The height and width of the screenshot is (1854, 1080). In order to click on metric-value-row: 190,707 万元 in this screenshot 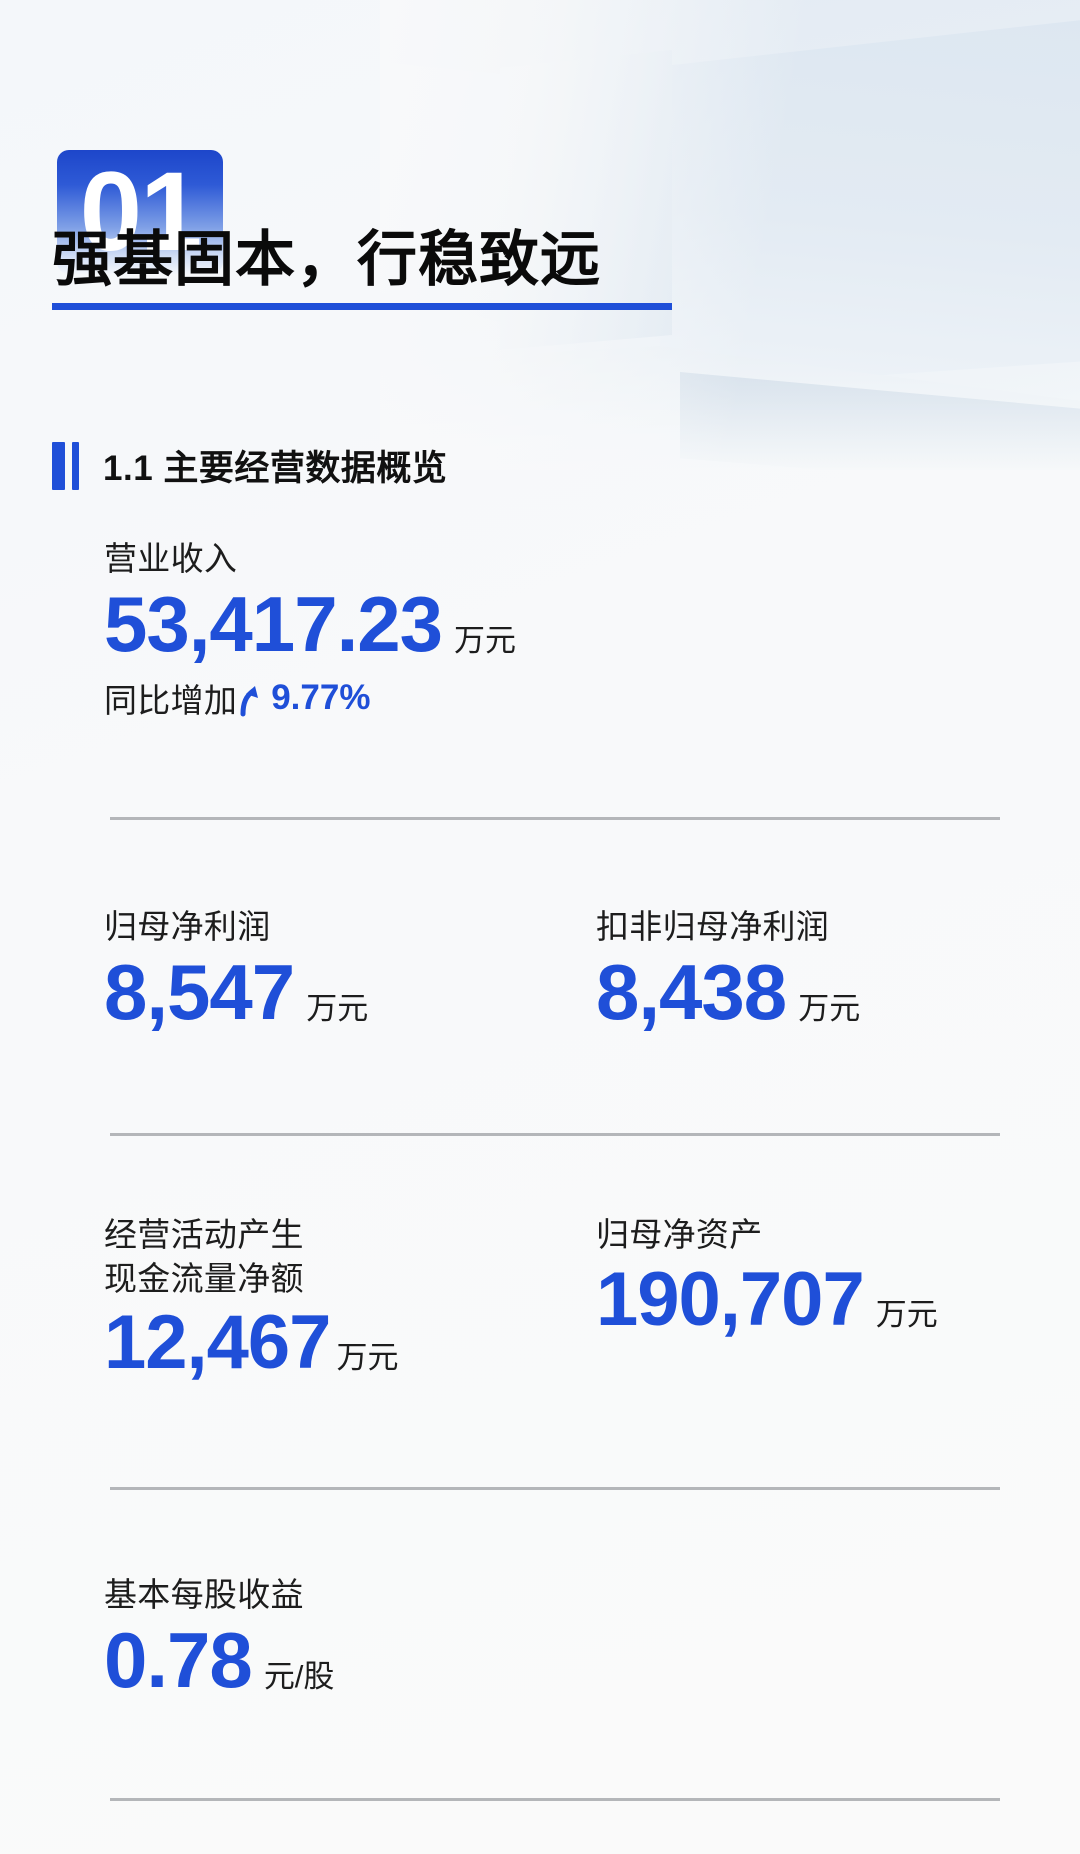, I will do `click(767, 1300)`.